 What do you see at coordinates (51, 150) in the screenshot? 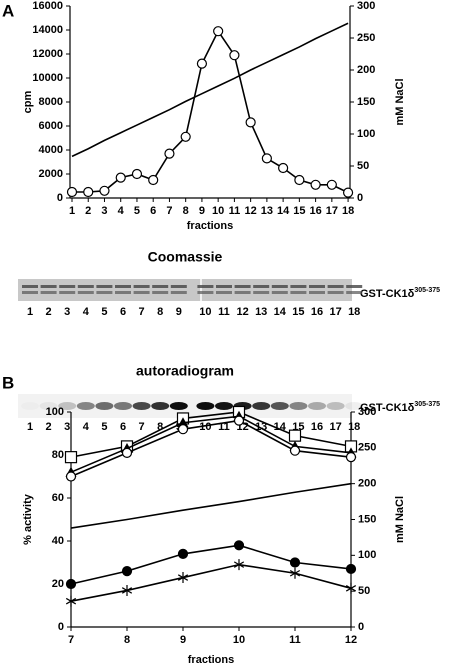
I see `y-tick-label: 4000` at bounding box center [51, 150].